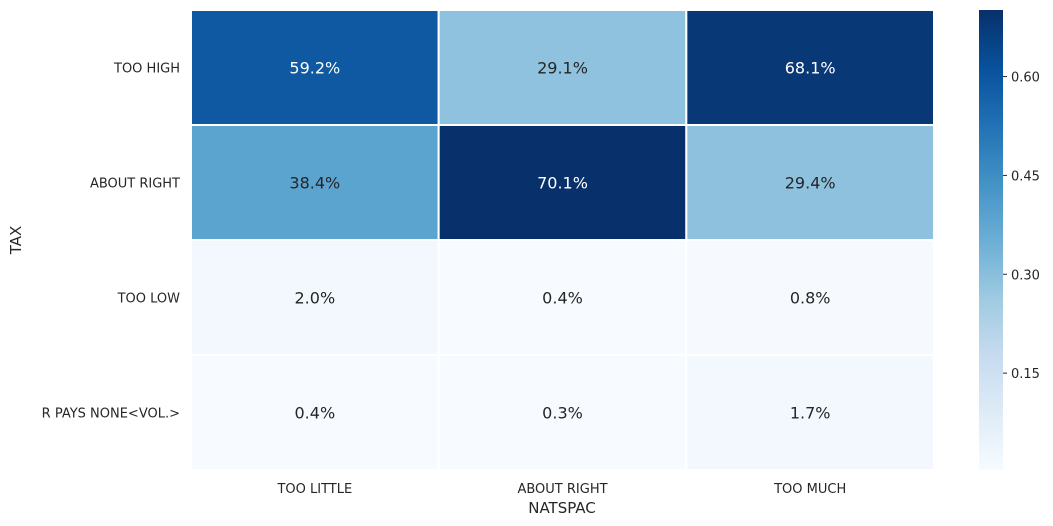 The image size is (1053, 526). I want to click on y-axis-label: TAX, so click(16, 241).